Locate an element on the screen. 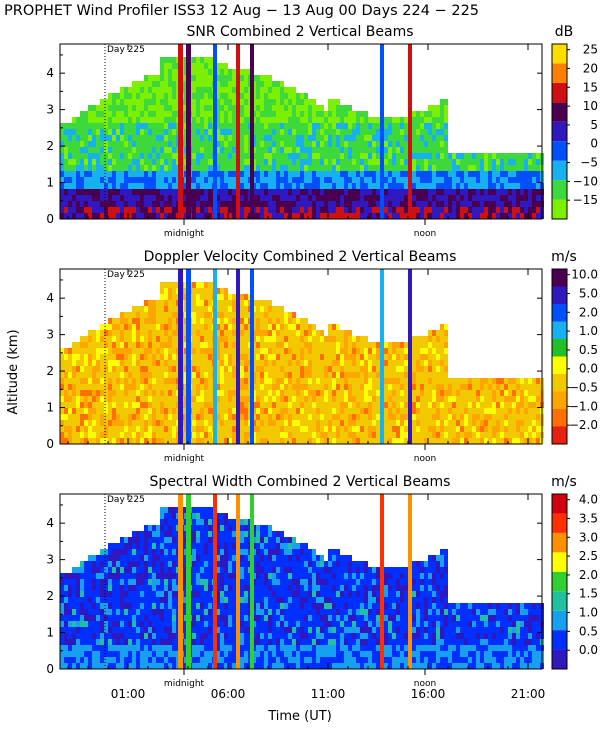  colorbar-label: −10 is located at coordinates (585, 181).